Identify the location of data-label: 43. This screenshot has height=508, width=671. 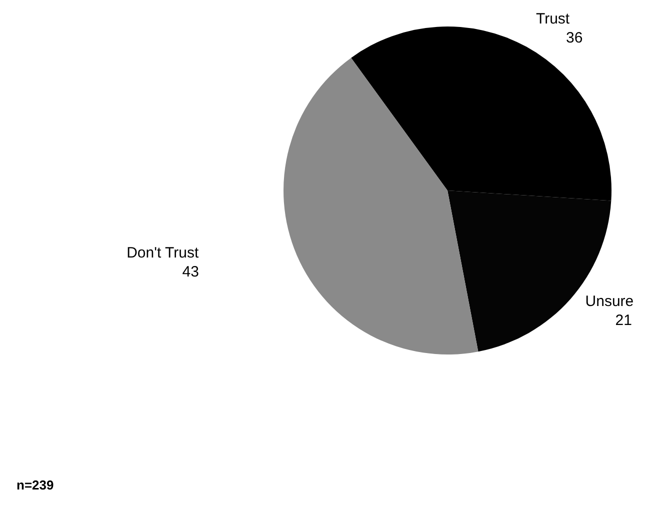
(190, 271).